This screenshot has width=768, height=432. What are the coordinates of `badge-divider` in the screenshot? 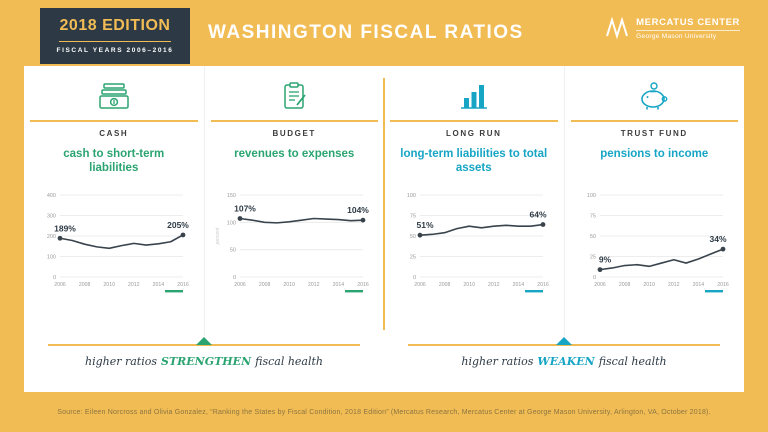 It's located at (115, 41).